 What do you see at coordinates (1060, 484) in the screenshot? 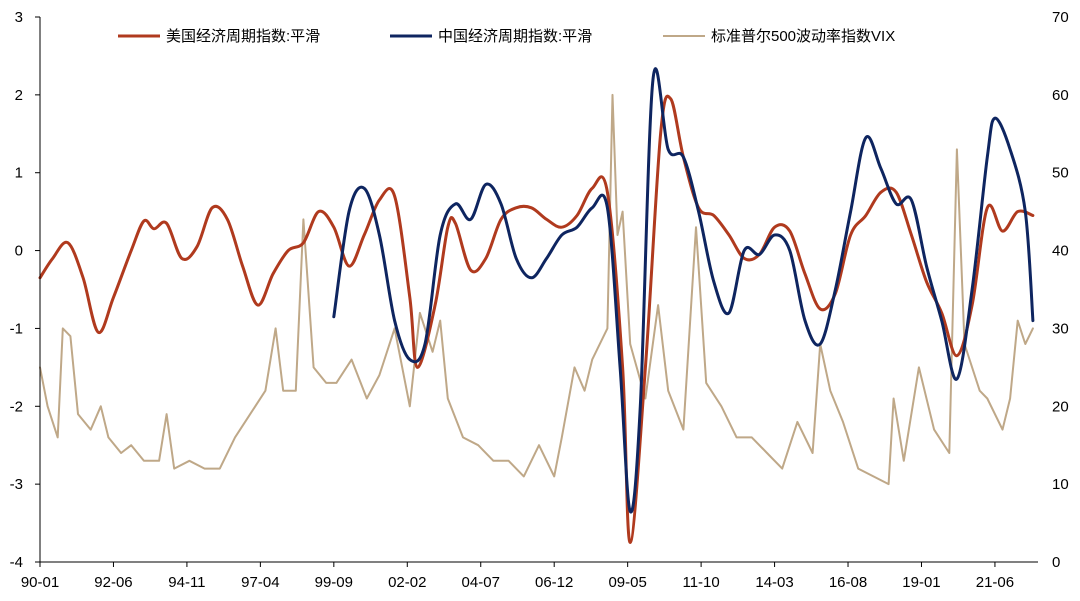
I see `right-tick-label: 10` at bounding box center [1060, 484].